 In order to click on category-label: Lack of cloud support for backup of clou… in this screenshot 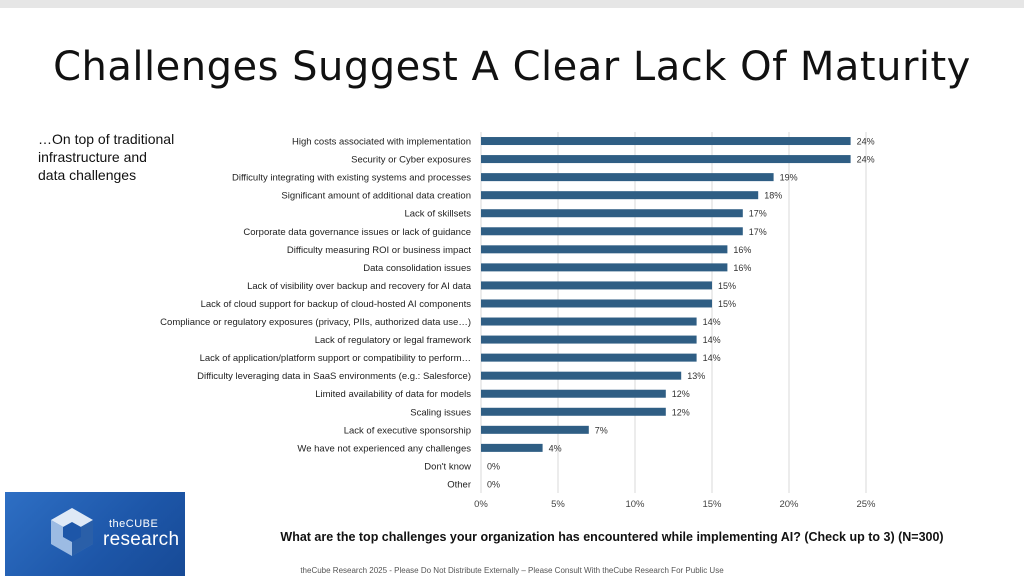, I will do `click(336, 304)`.